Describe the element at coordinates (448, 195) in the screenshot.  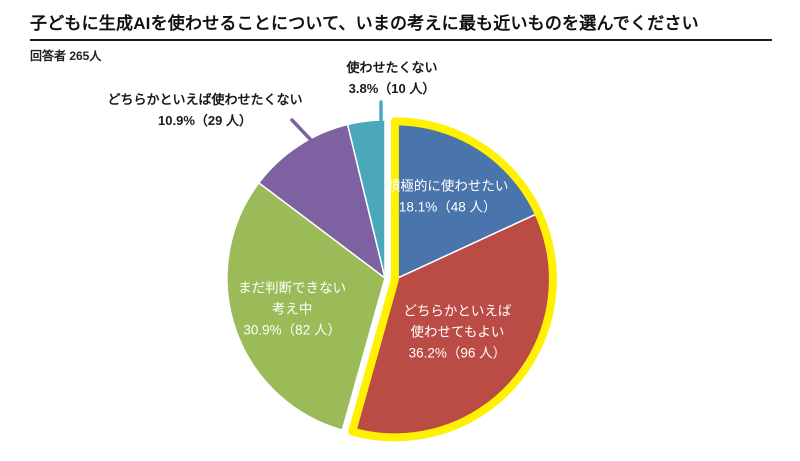
I see `slice-label-1: 積極的に使わせたい 18.1%（48 人）` at that location.